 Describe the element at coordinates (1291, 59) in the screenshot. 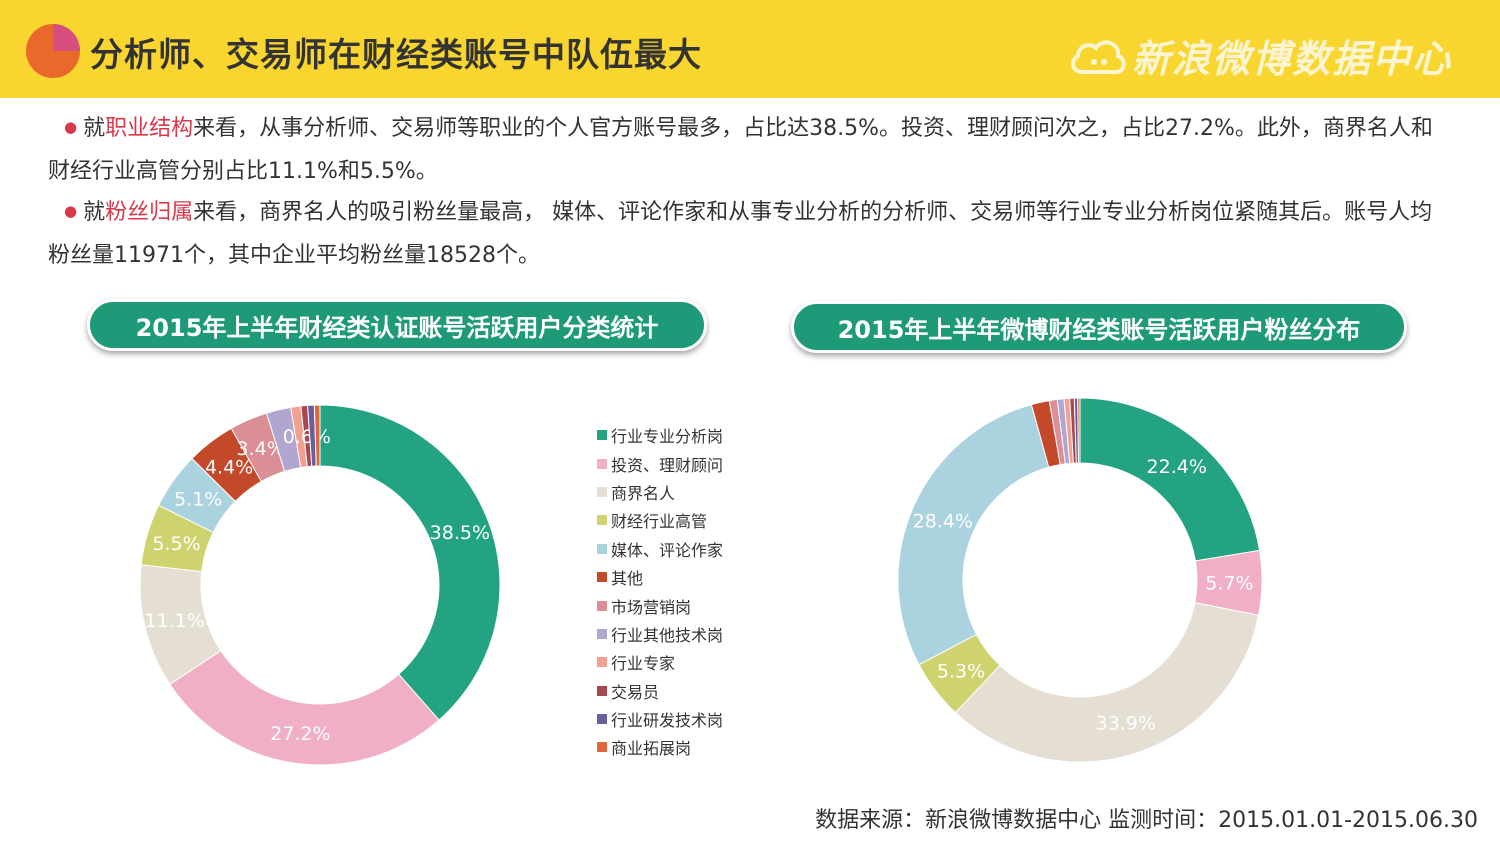

I see `brand-name: 新浪微博数据中心` at that location.